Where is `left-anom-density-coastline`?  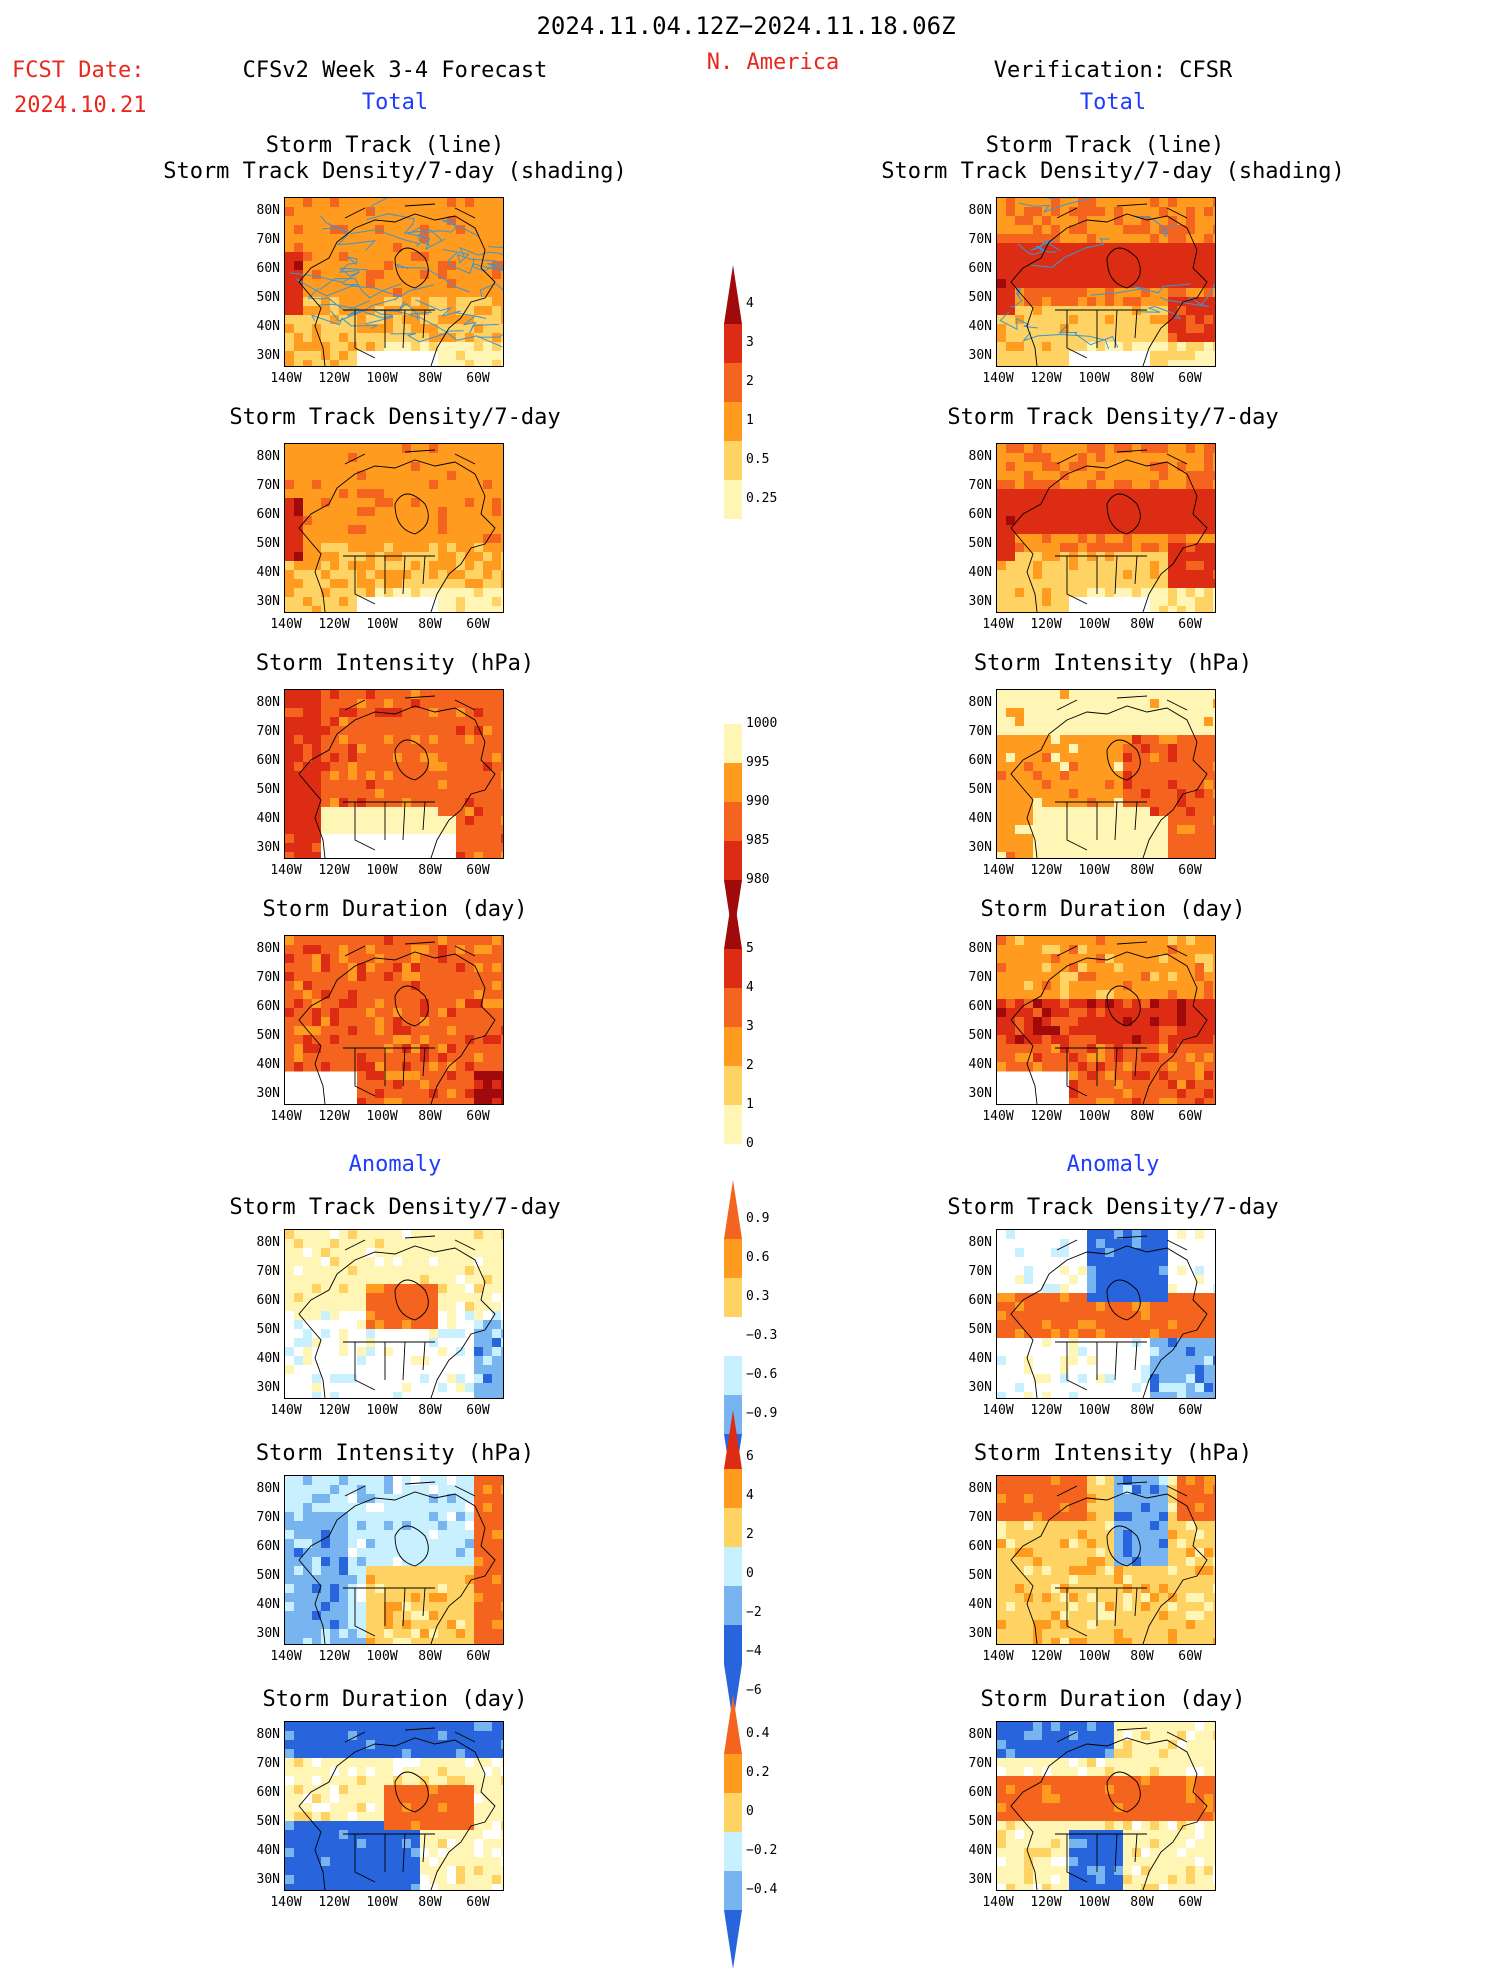 left-anom-density-coastline is located at coordinates (397, 1316).